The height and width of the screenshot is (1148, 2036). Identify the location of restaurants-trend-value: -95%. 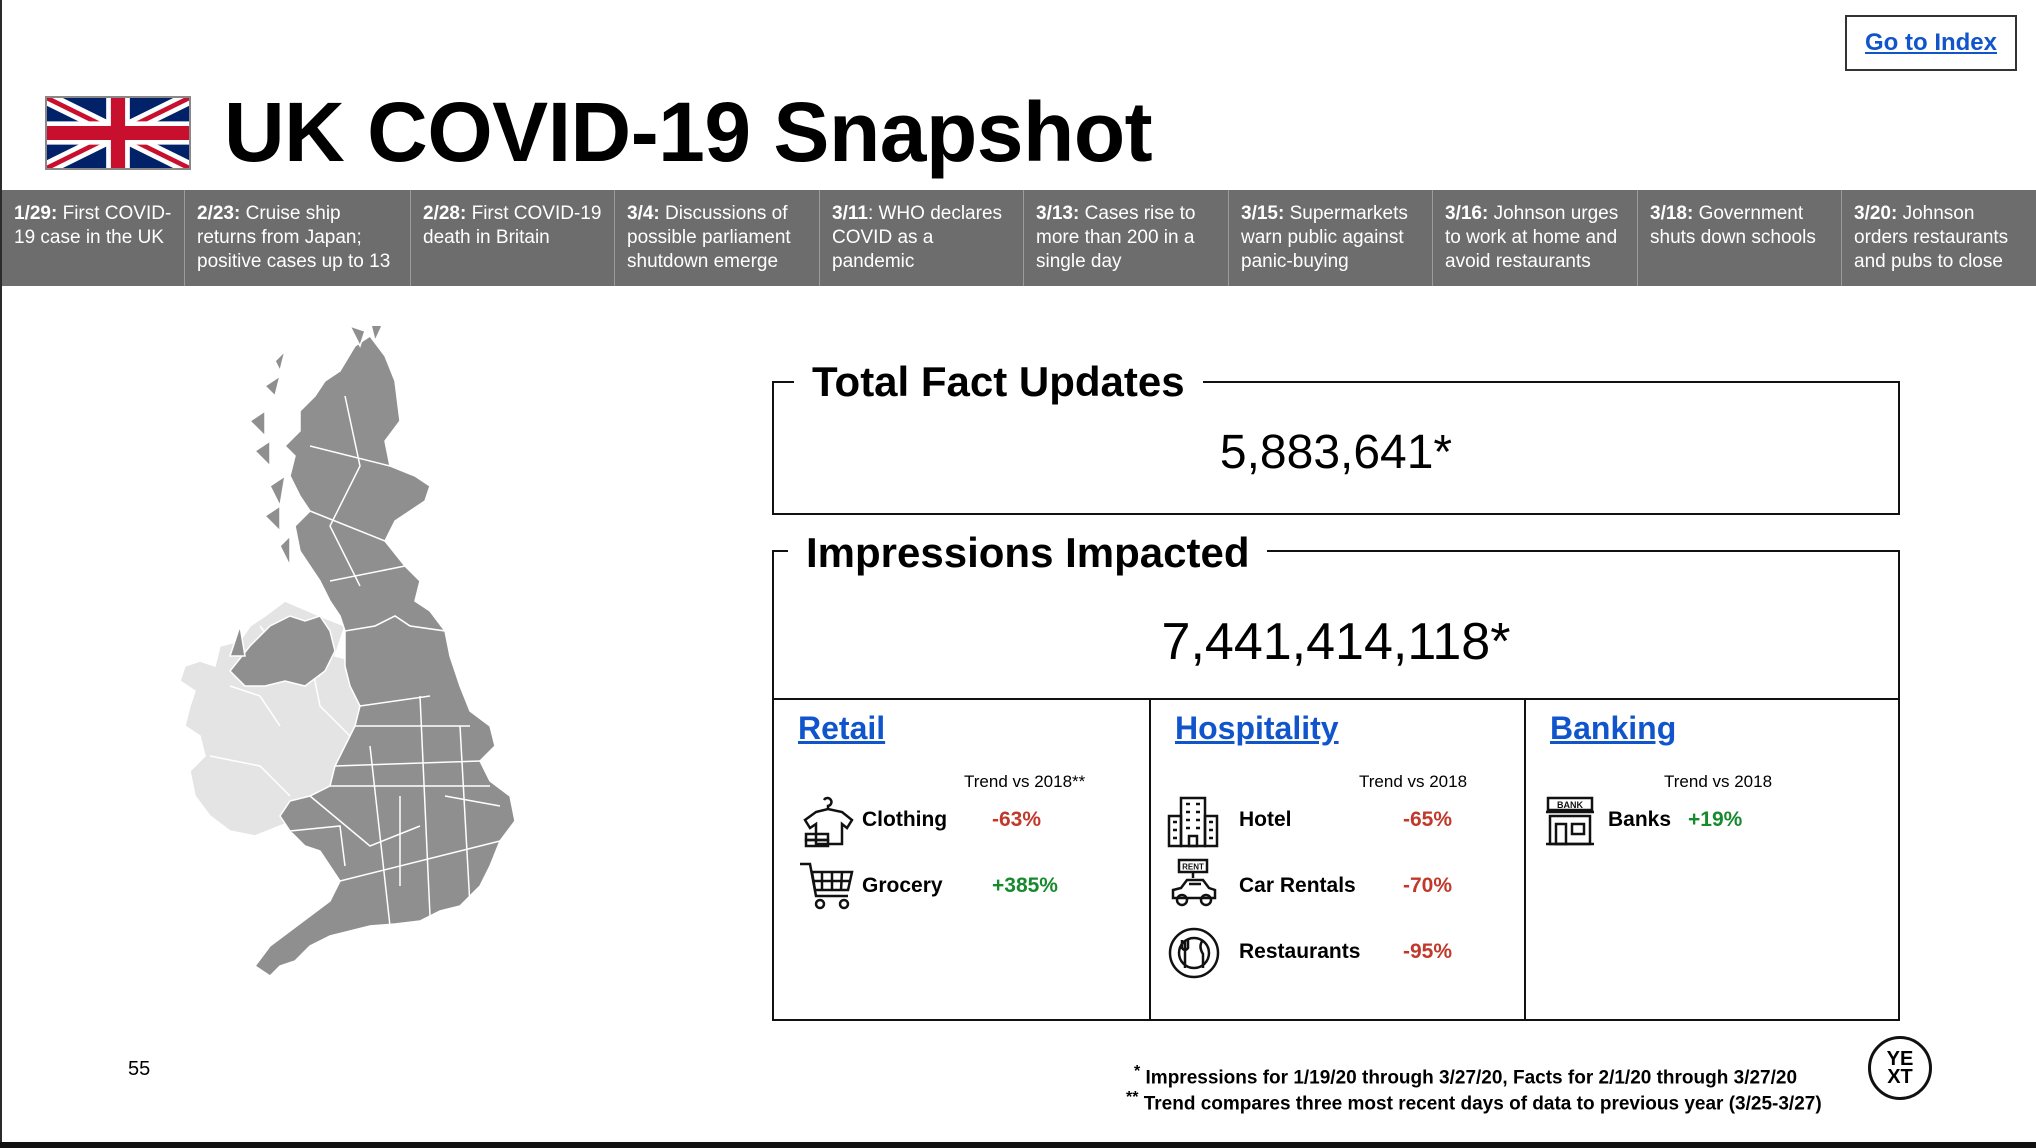
(1428, 951).